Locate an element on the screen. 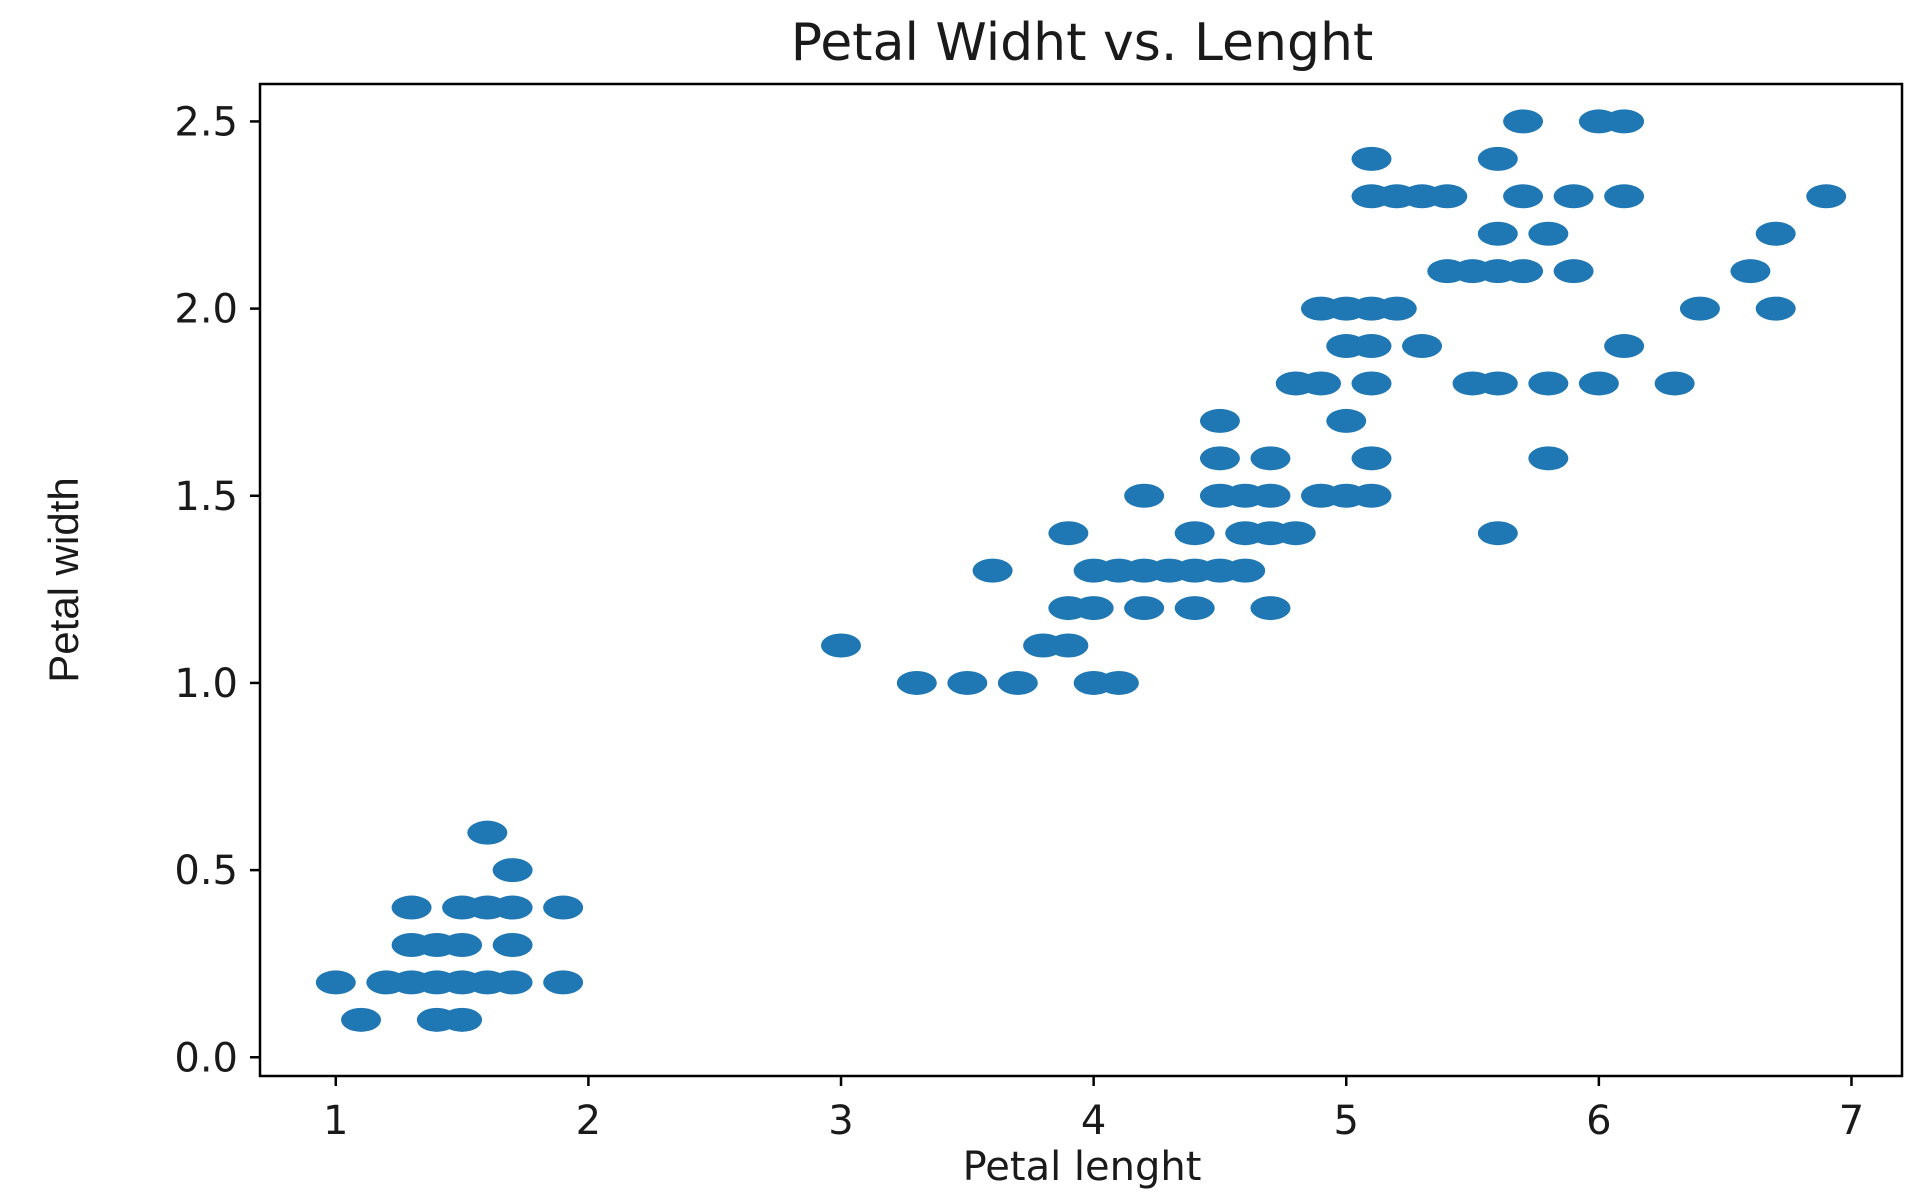 The width and height of the screenshot is (1920, 1200). y-axis-label: Petal width is located at coordinates (63, 579).